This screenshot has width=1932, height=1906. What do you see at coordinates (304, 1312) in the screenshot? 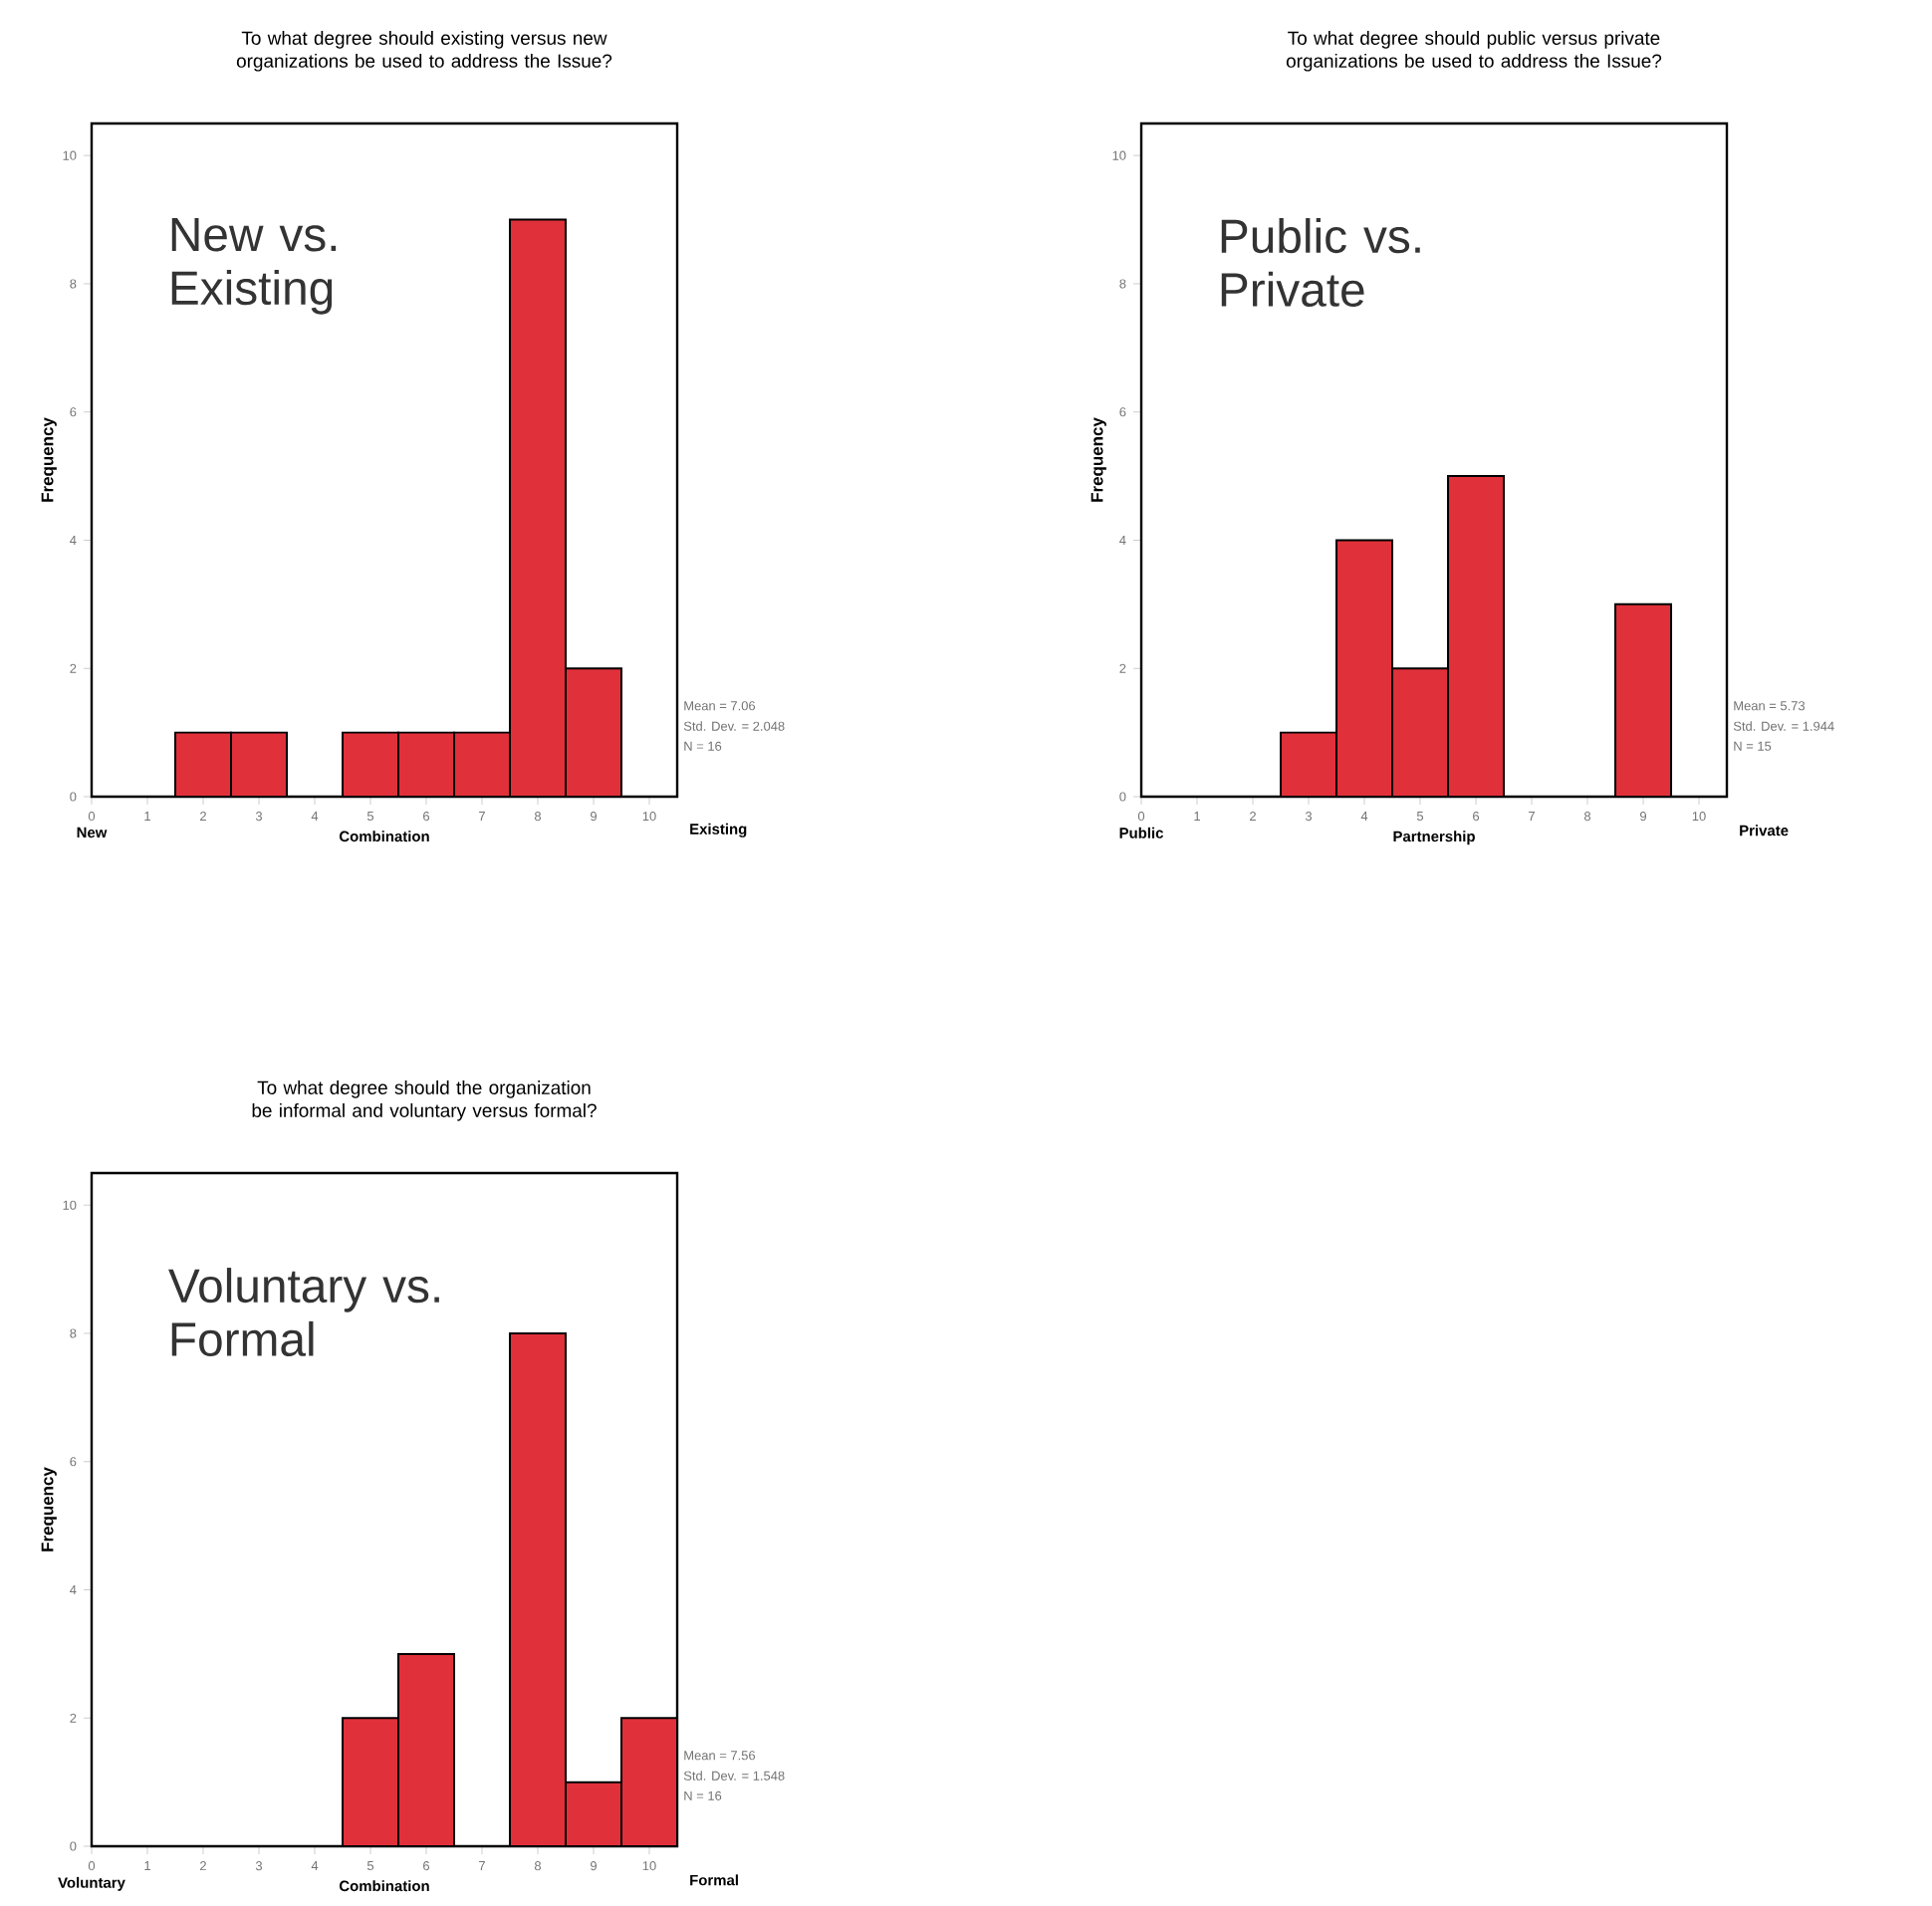
I see `annotation: Voluntary vs. Formal` at bounding box center [304, 1312].